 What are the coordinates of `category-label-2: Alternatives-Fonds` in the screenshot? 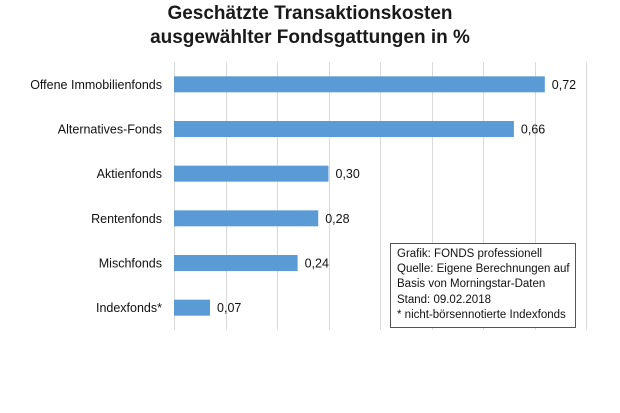 It's located at (110, 130).